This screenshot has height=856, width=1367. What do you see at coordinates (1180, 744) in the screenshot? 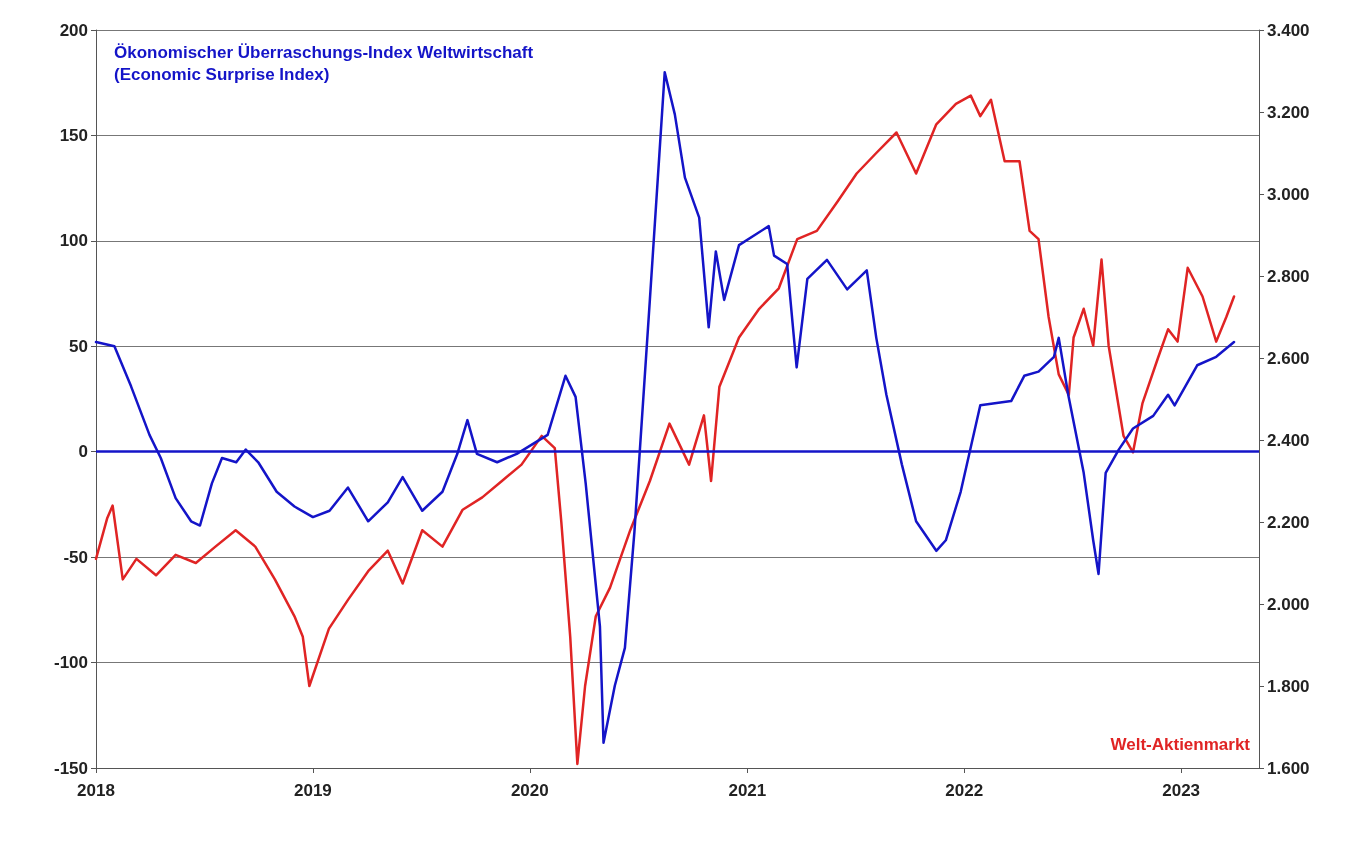
I see `text: Welt-Aktienmarkt` at bounding box center [1180, 744].